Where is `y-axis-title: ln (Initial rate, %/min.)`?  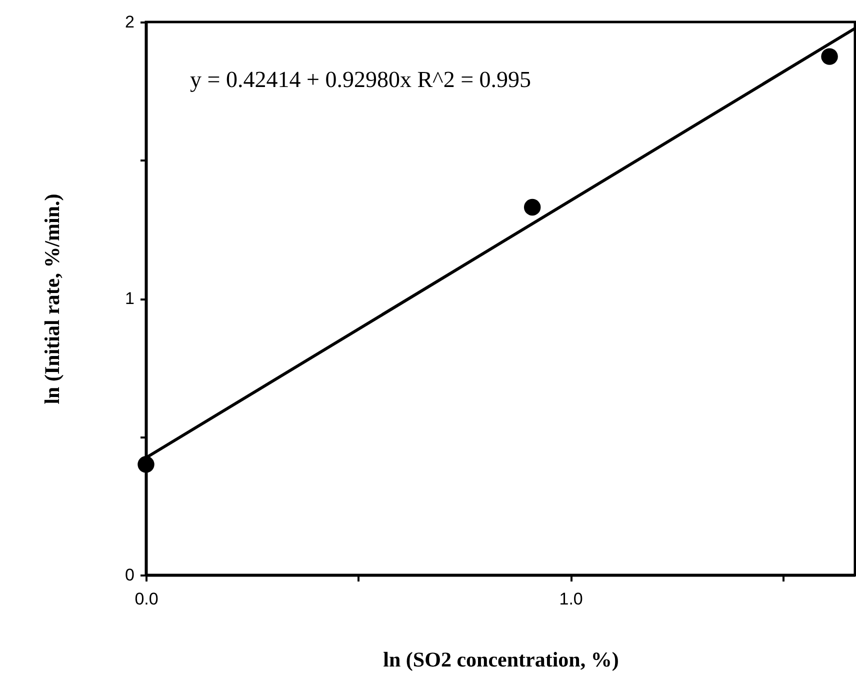
y-axis-title: ln (Initial rate, %/min.) is located at coordinates (52, 299).